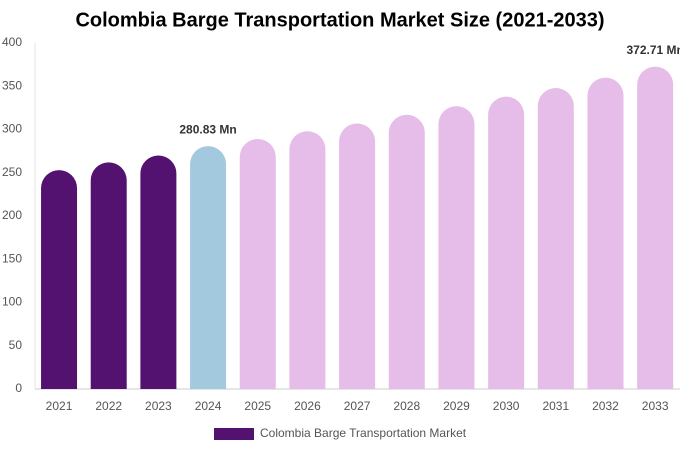  What do you see at coordinates (234, 434) in the screenshot?
I see `legend-swatch` at bounding box center [234, 434].